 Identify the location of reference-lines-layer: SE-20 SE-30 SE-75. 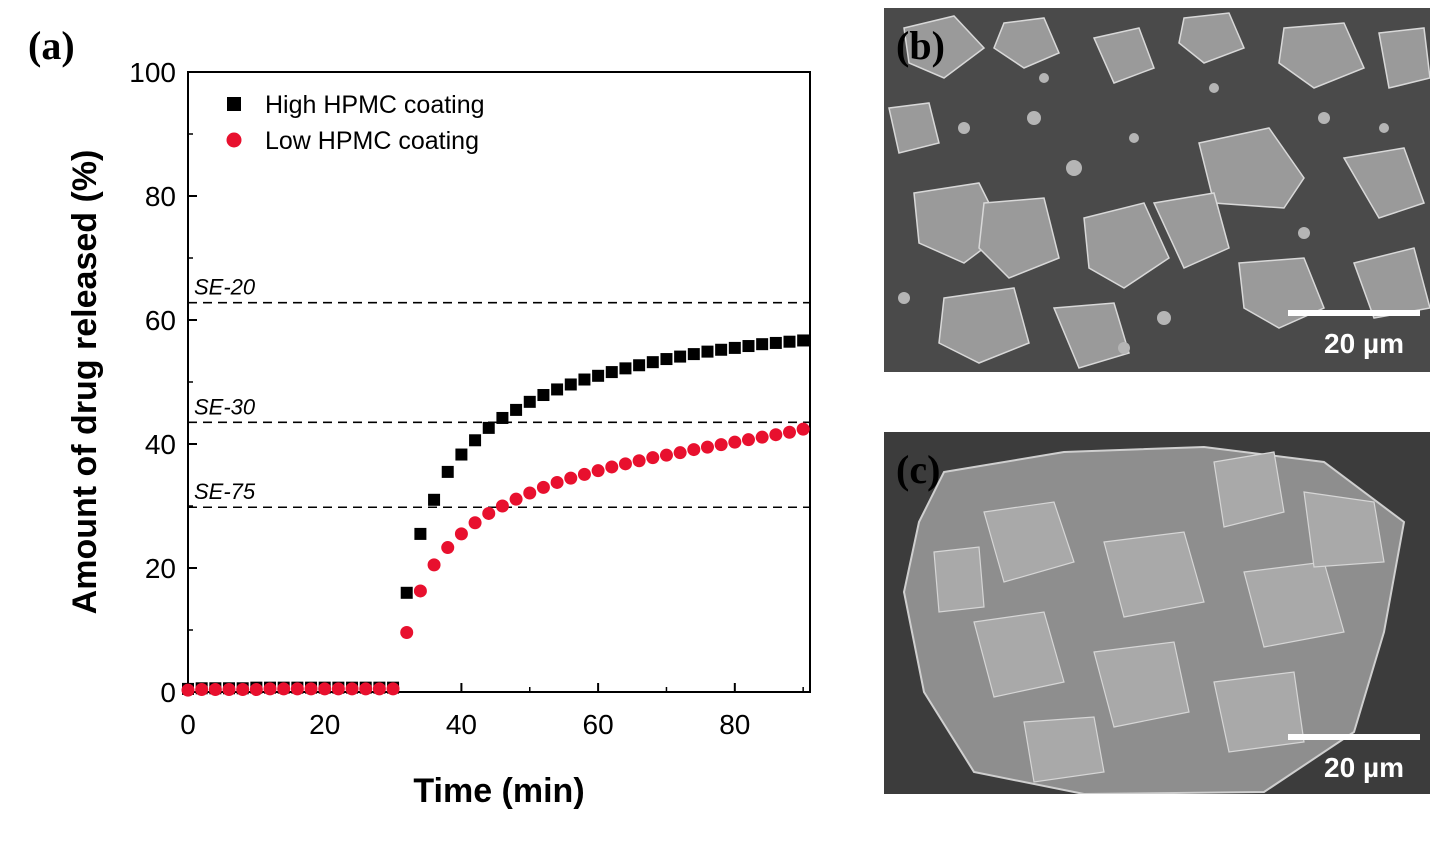
(499, 392).